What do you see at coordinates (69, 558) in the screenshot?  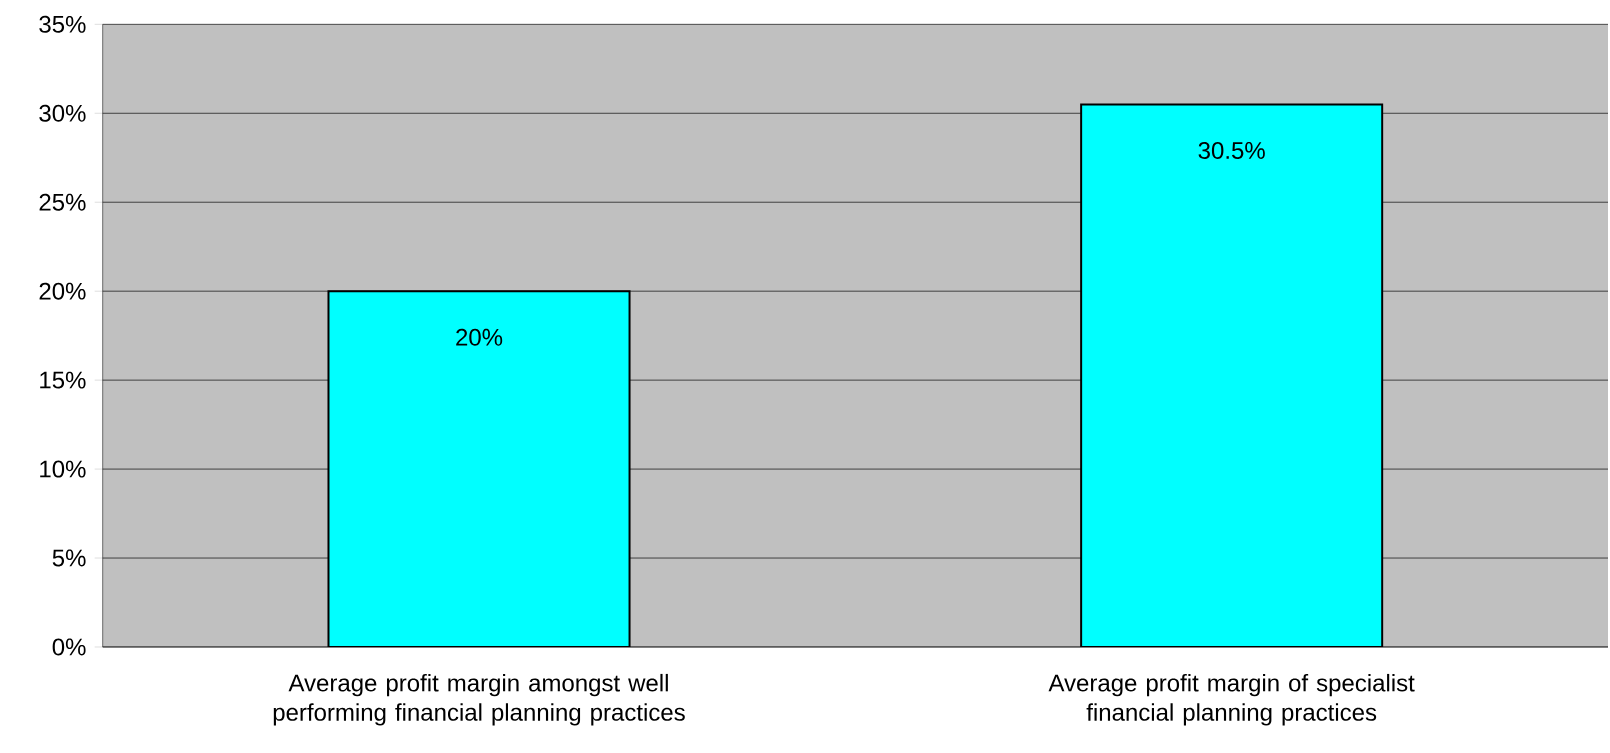 I see `y-tick-label: 5%` at bounding box center [69, 558].